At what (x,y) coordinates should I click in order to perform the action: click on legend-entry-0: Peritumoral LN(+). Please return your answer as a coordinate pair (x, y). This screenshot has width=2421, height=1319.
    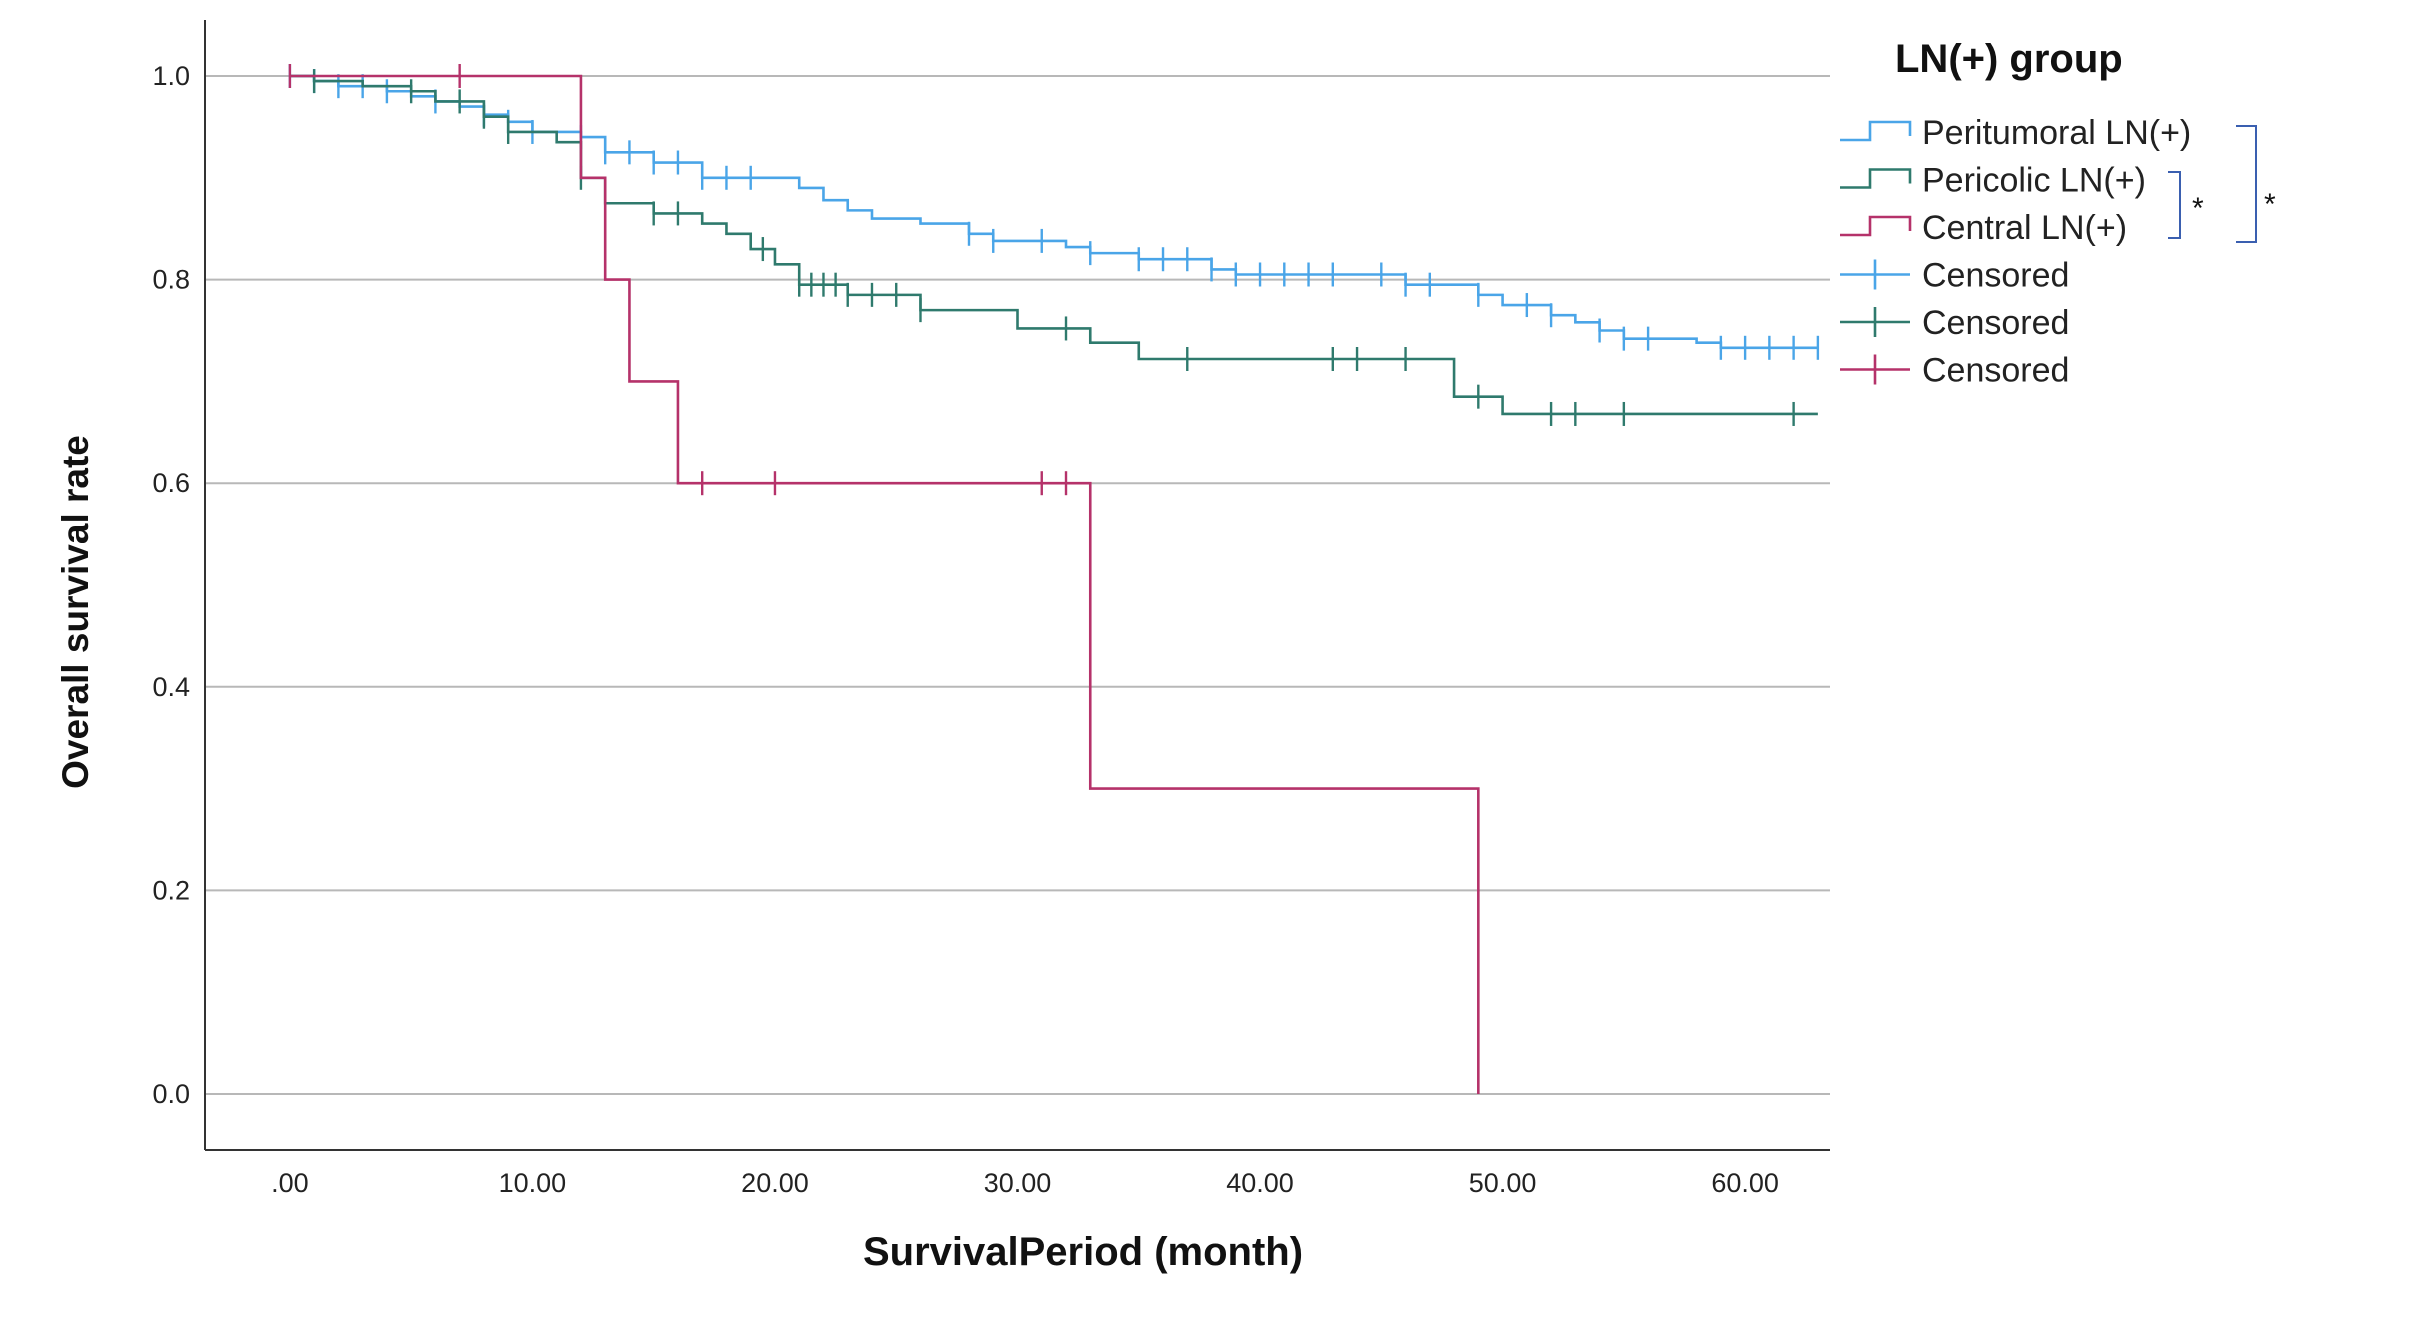
    Looking at the image, I should click on (2015, 133).